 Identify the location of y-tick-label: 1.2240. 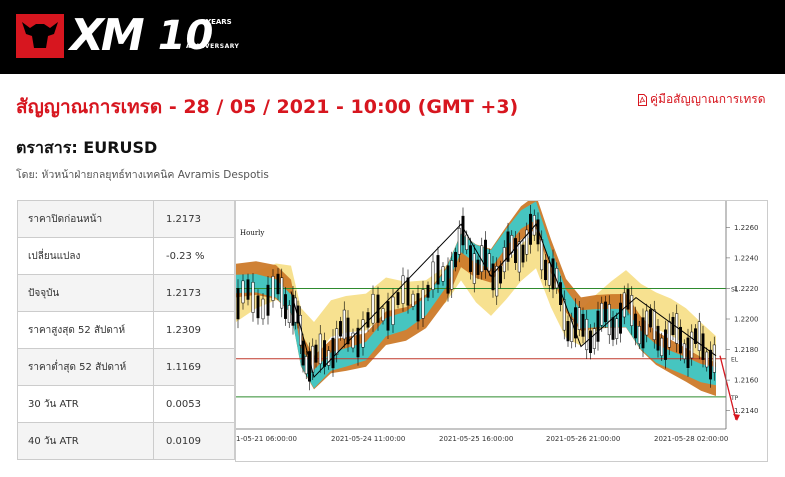
(746, 258).